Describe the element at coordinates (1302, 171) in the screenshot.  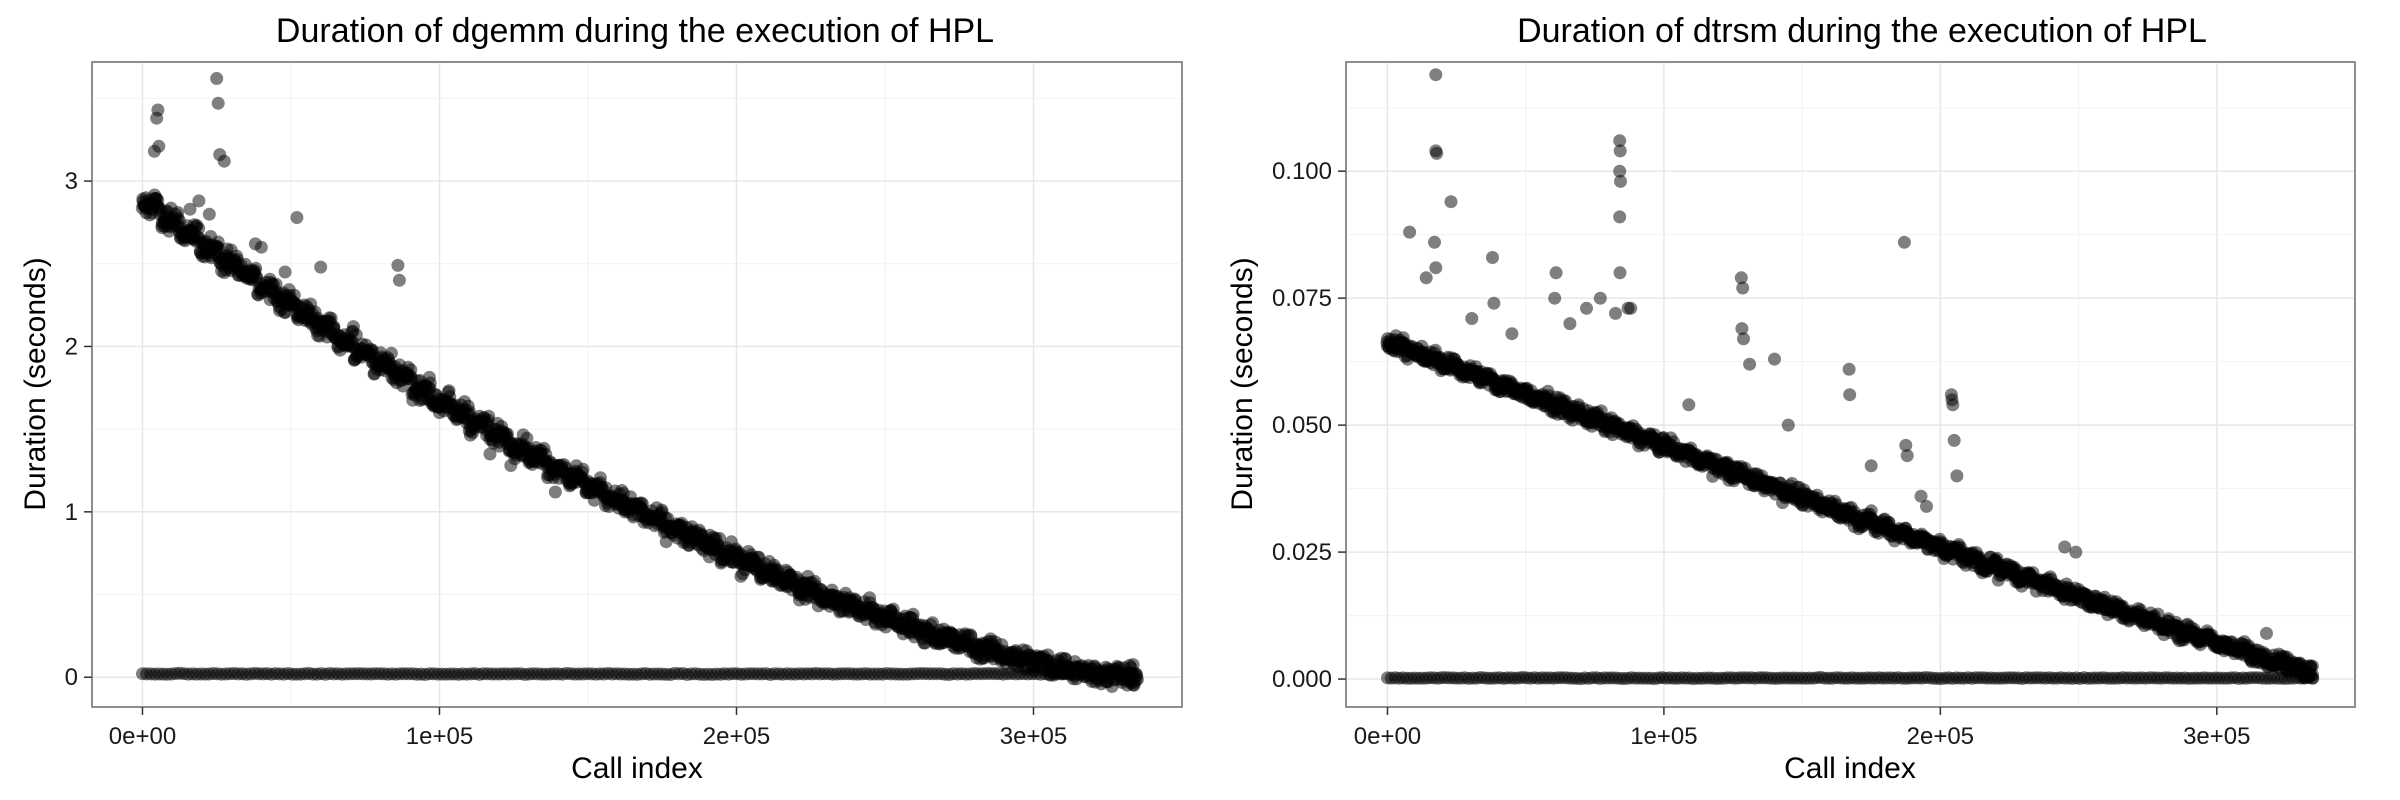
I see `y-tick-label: 0.100` at that location.